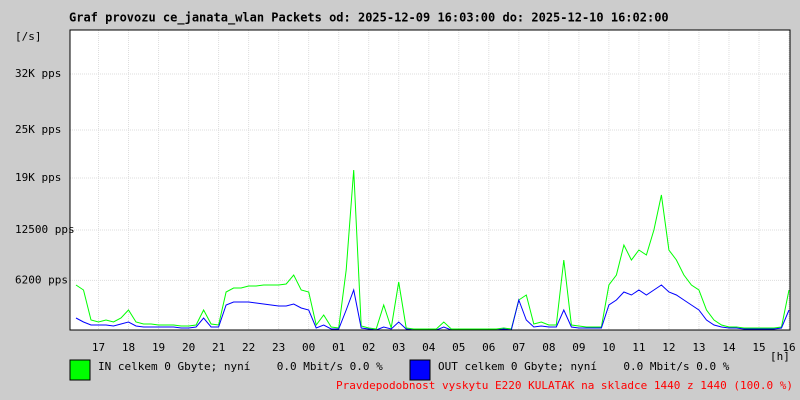  I want to click on x-tick-label: 05, so click(458, 347).